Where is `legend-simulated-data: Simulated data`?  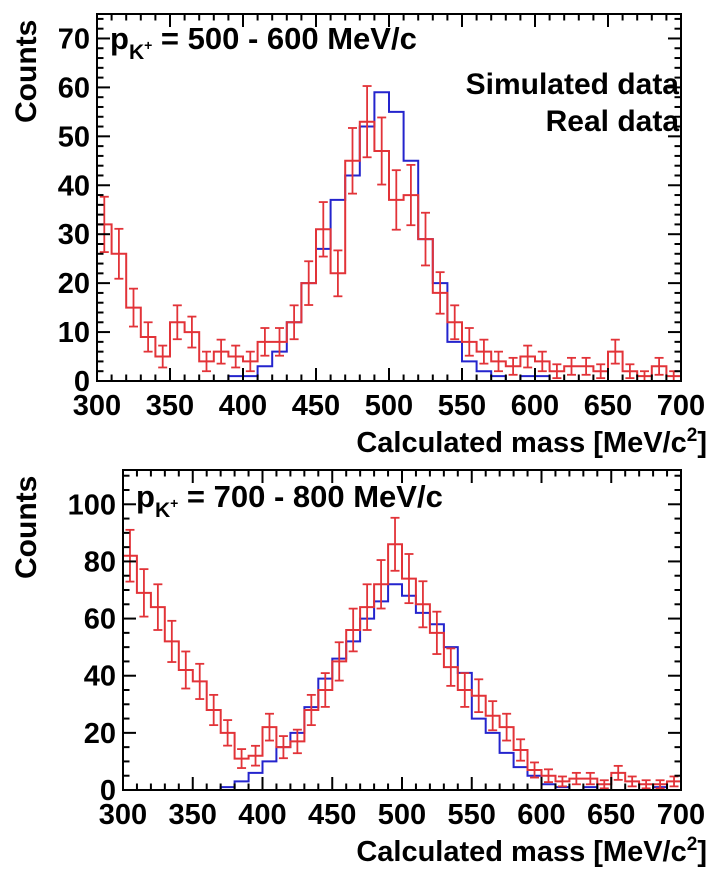 legend-simulated-data: Simulated data is located at coordinates (573, 84).